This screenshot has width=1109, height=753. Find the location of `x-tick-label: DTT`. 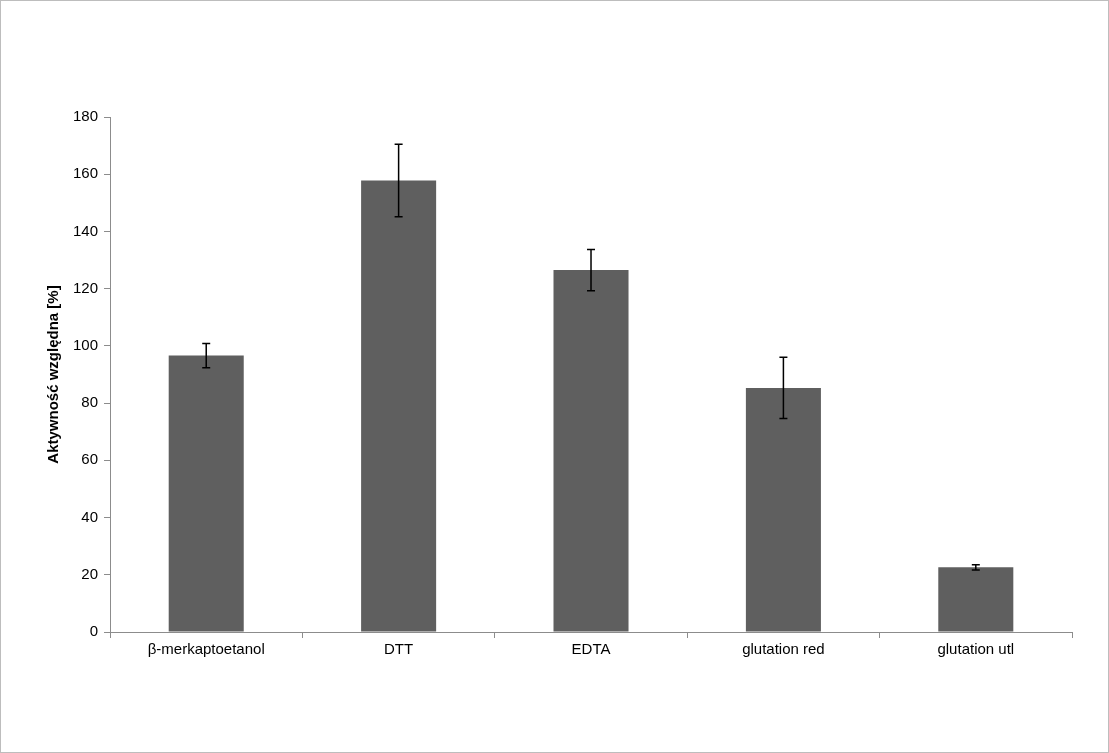

x-tick-label: DTT is located at coordinates (399, 649).